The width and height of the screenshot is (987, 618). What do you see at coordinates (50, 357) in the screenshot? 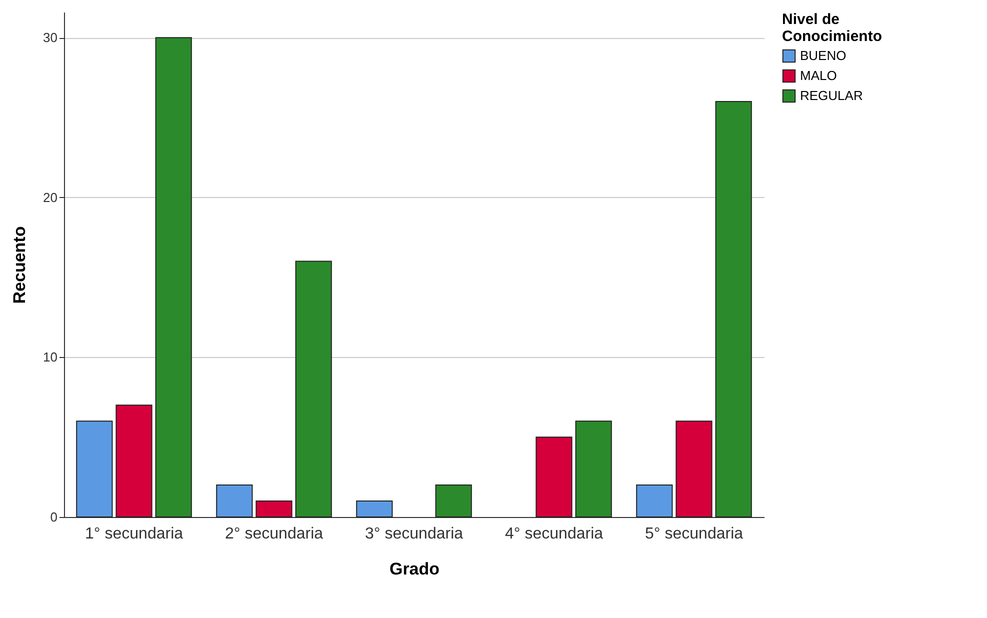
I see `y-tick-label: 10` at bounding box center [50, 357].